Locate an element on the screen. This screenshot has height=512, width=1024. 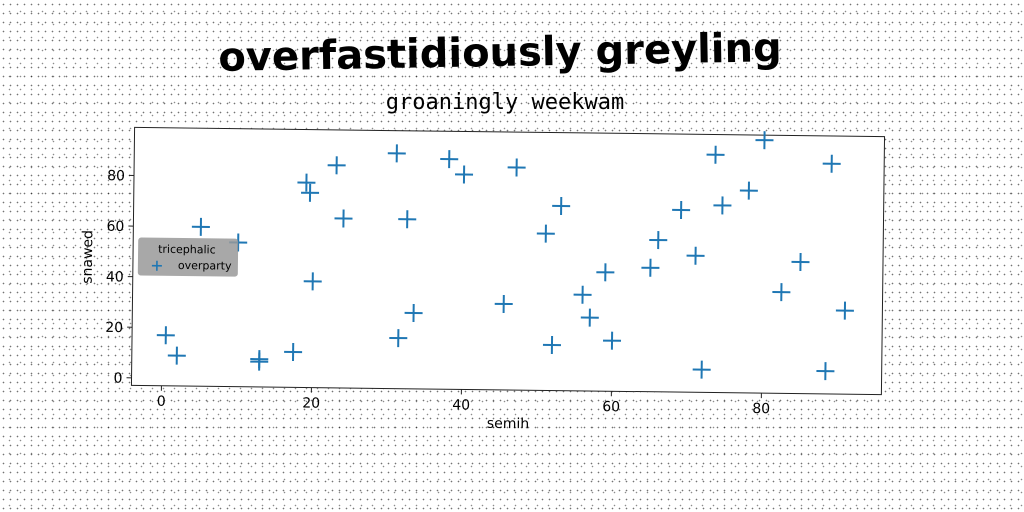
legend: tricephalic overparty is located at coordinates (188, 257).